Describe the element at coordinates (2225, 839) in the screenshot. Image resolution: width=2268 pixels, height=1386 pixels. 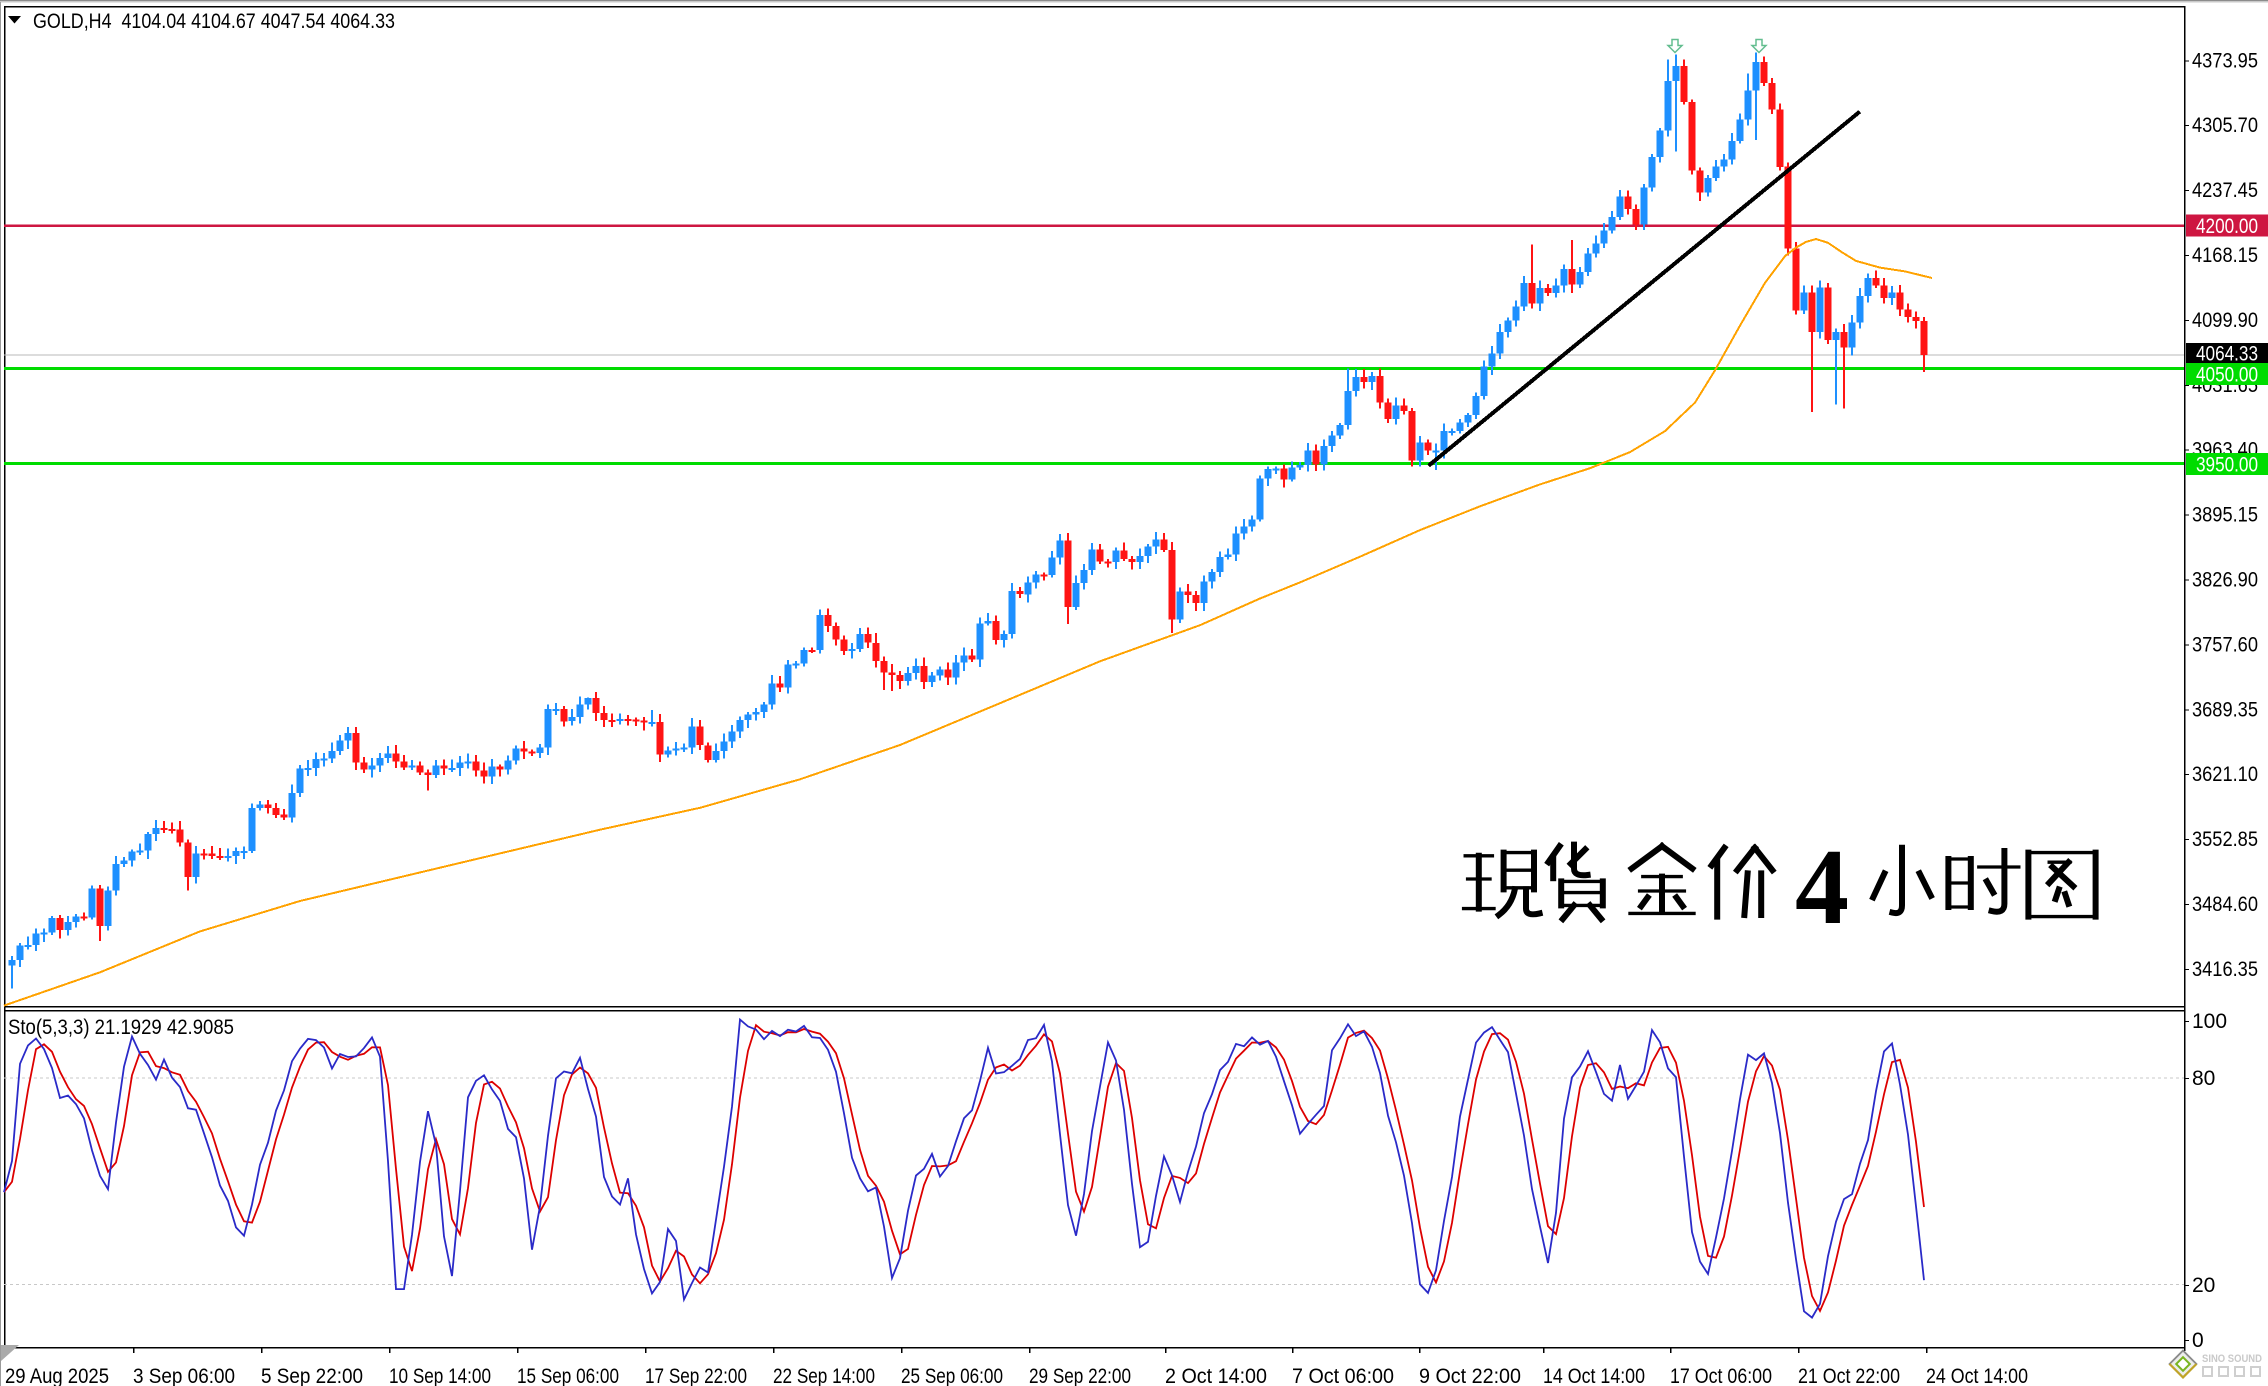
I see `svg-text: 3552.85` at that location.